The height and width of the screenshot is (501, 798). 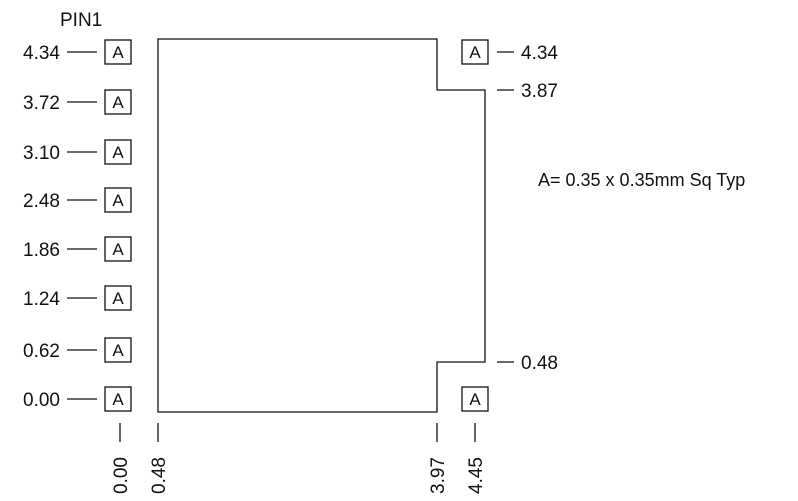 What do you see at coordinates (641, 180) in the screenshot?
I see `pad-size-note: A= 0.35 x 0.35mm Sq Typ` at bounding box center [641, 180].